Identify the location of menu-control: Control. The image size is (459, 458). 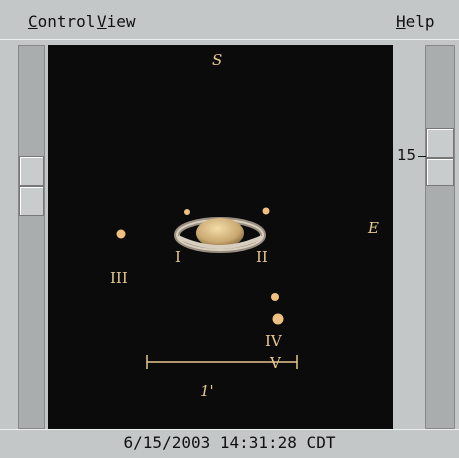
(62, 21).